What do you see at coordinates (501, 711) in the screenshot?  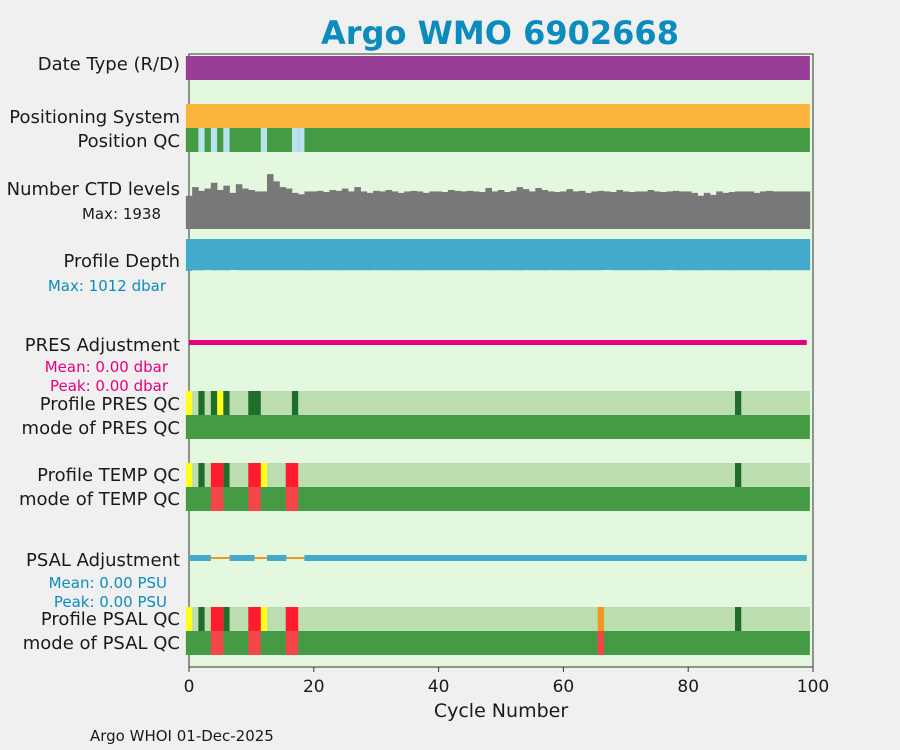 I see `x-axis-label: Cycle Number` at bounding box center [501, 711].